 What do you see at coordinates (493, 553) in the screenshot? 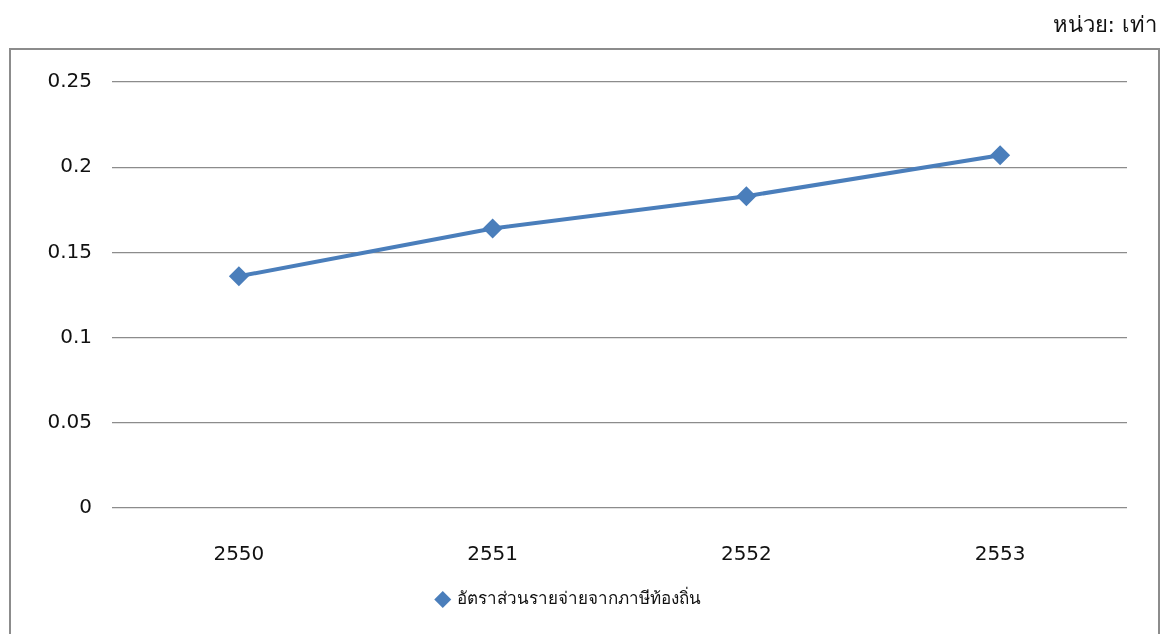
I see `x-tick-label: 2551` at bounding box center [493, 553].